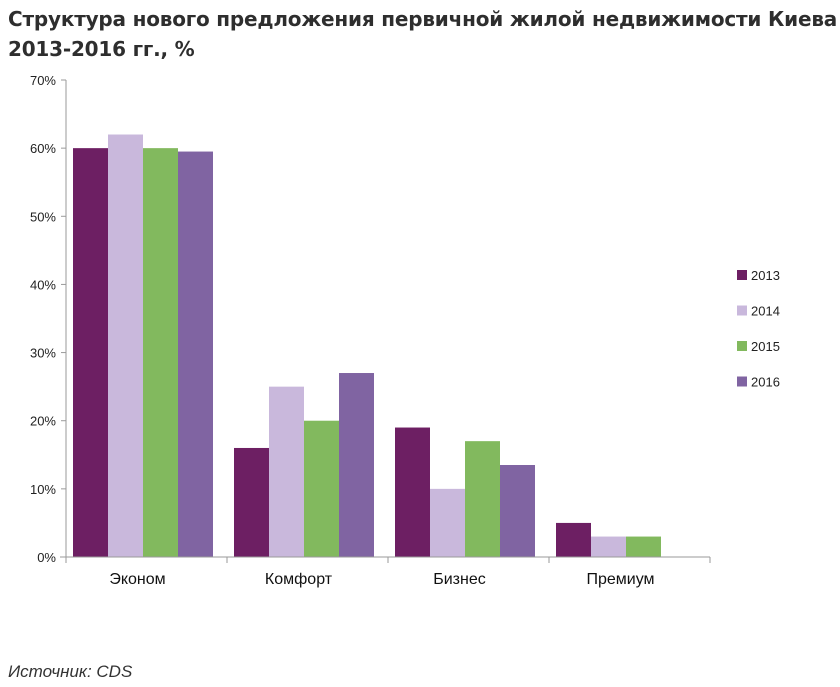  What do you see at coordinates (620, 579) in the screenshot?
I see `x-tick-label: Премиум` at bounding box center [620, 579].